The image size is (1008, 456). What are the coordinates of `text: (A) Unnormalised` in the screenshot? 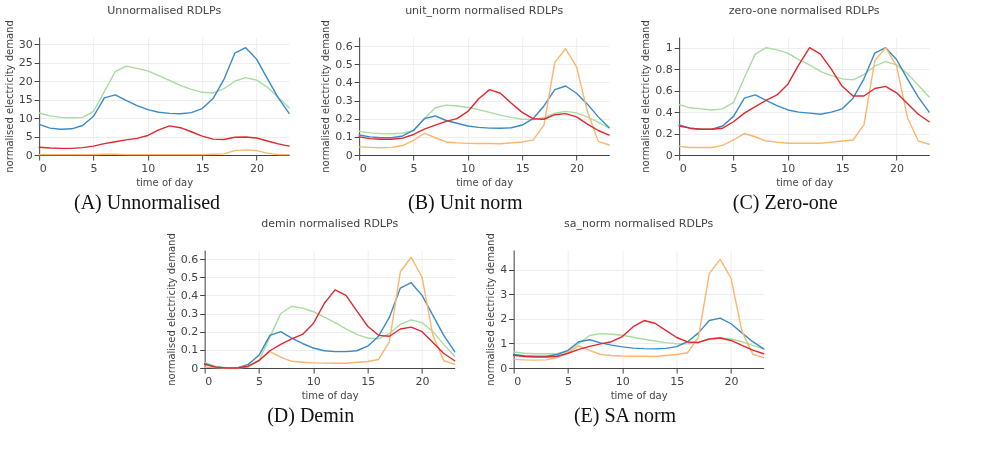 It's located at (147, 202).